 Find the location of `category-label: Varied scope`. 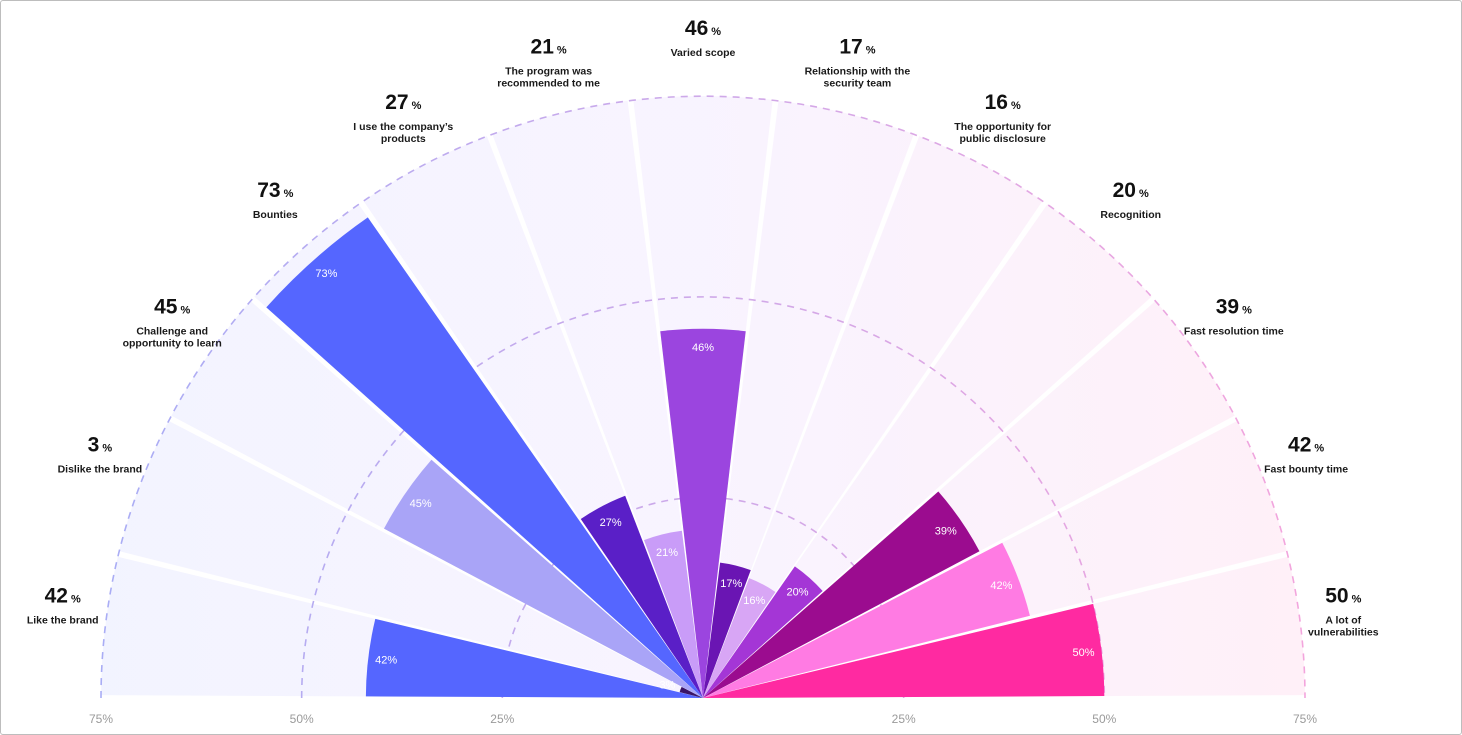

category-label: Varied scope is located at coordinates (703, 53).